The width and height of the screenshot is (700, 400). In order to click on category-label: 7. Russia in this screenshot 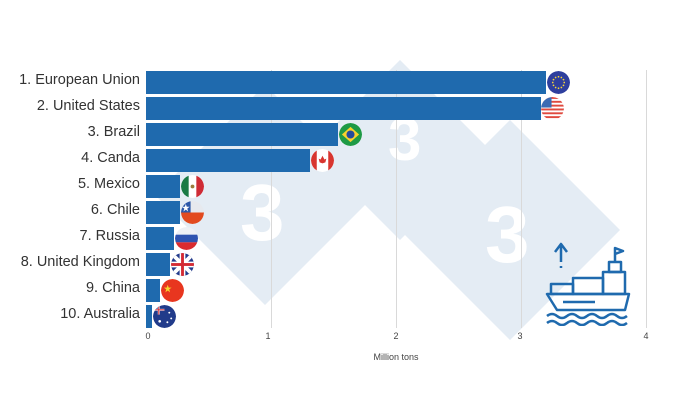, I will do `click(109, 236)`.